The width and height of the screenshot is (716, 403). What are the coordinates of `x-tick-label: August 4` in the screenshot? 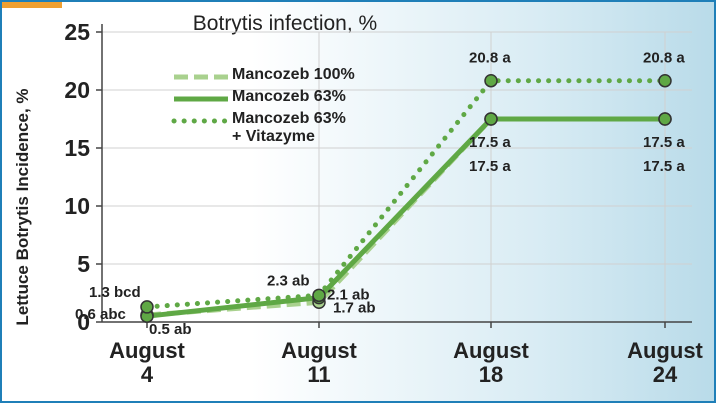 It's located at (147, 362).